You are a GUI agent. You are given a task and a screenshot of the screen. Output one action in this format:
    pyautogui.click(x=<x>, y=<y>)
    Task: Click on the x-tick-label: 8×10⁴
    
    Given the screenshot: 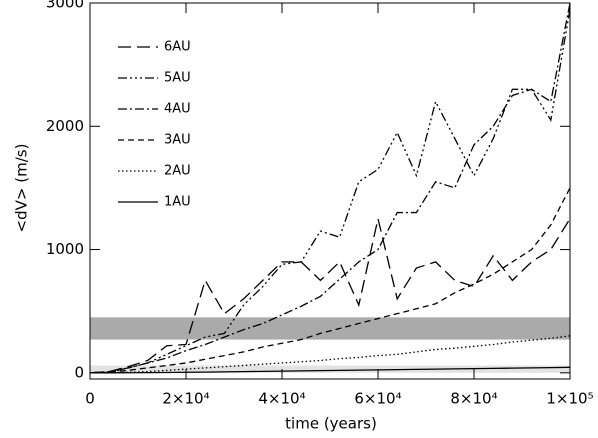 What is the action you would take?
    pyautogui.click(x=473, y=399)
    